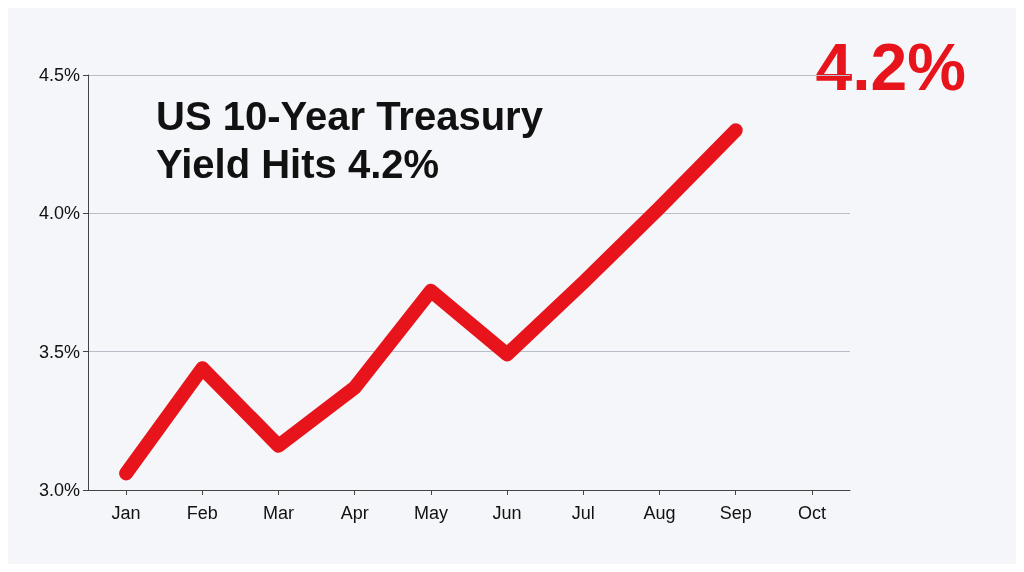 The height and width of the screenshot is (572, 1024). I want to click on x-tick-label: Mar, so click(278, 513).